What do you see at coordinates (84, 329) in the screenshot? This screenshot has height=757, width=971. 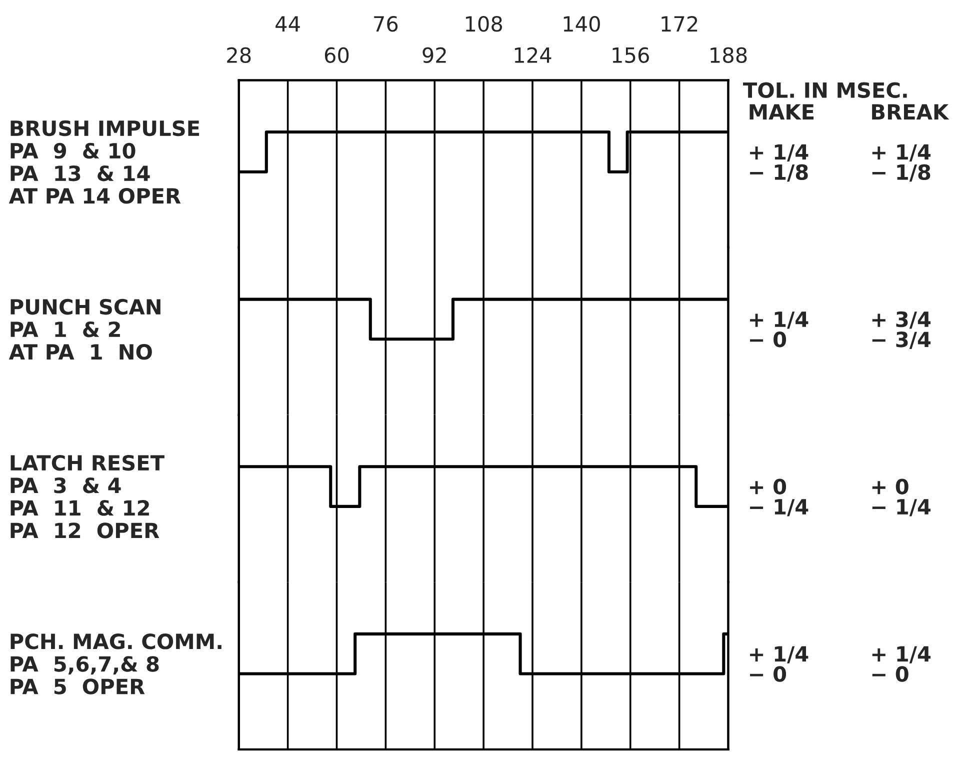 I see `y-axis-title: PUNCH SCAN PA 1 & 2 AT PA 1 NO` at bounding box center [84, 329].